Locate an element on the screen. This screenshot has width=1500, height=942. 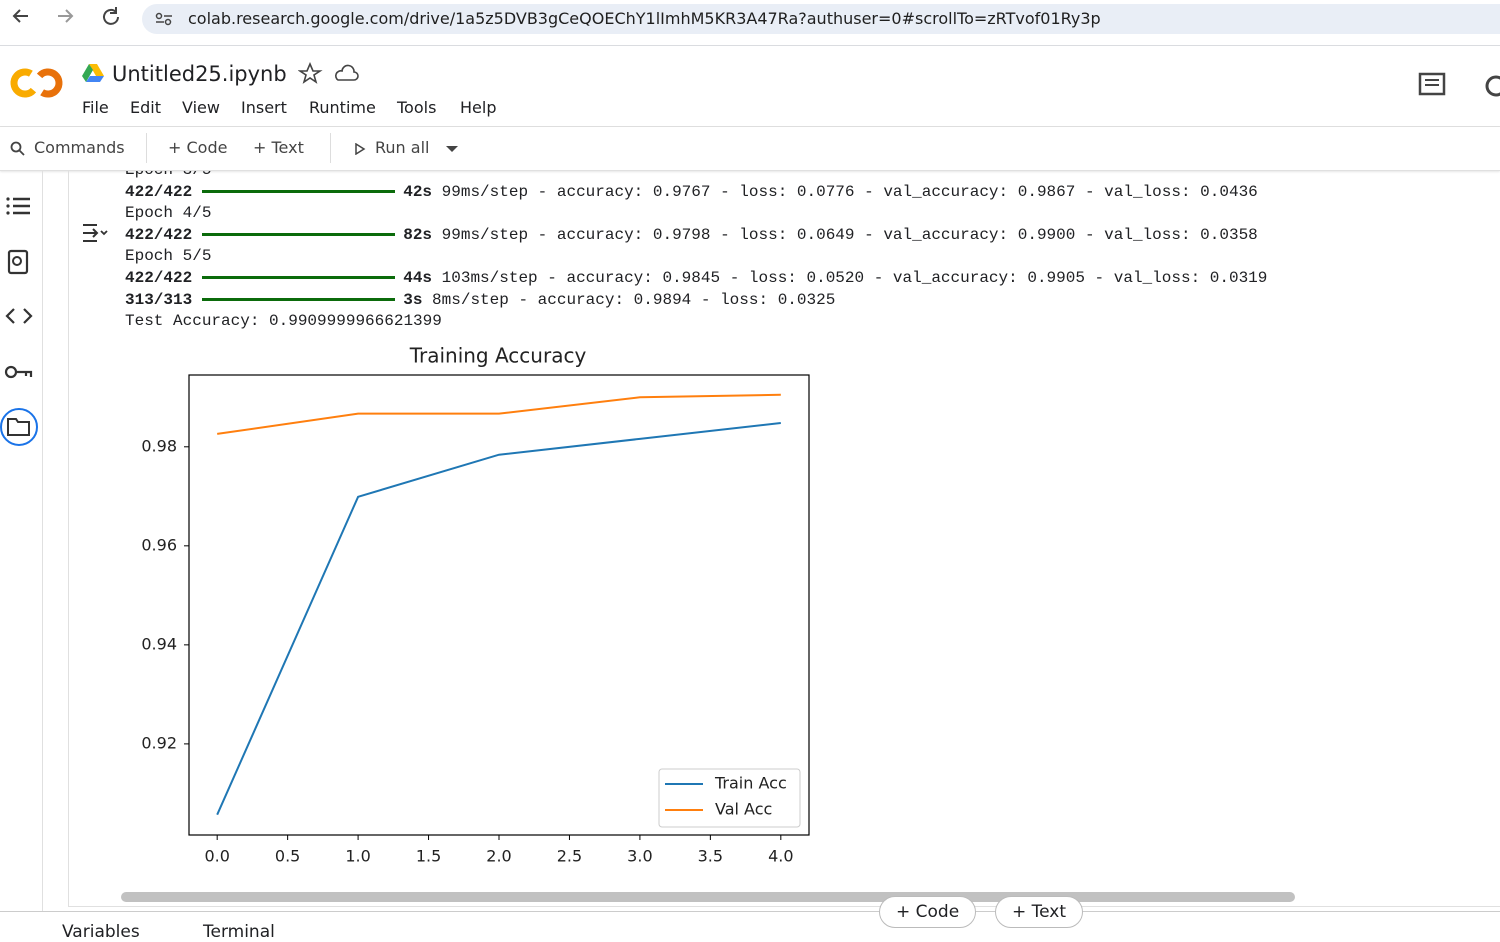
title-icons is located at coordinates (329, 74).